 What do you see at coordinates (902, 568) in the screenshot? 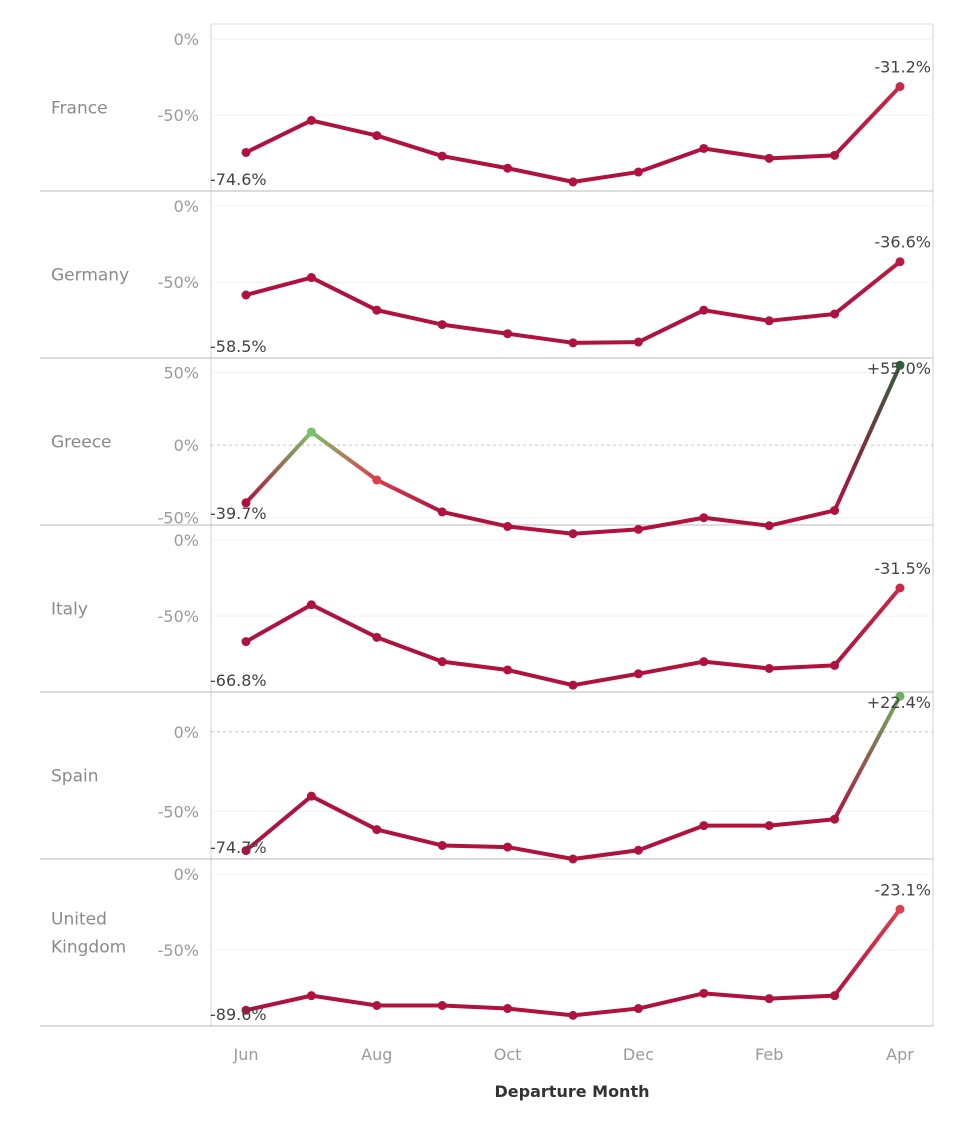
I see `end-value-label: -31.5%` at bounding box center [902, 568].